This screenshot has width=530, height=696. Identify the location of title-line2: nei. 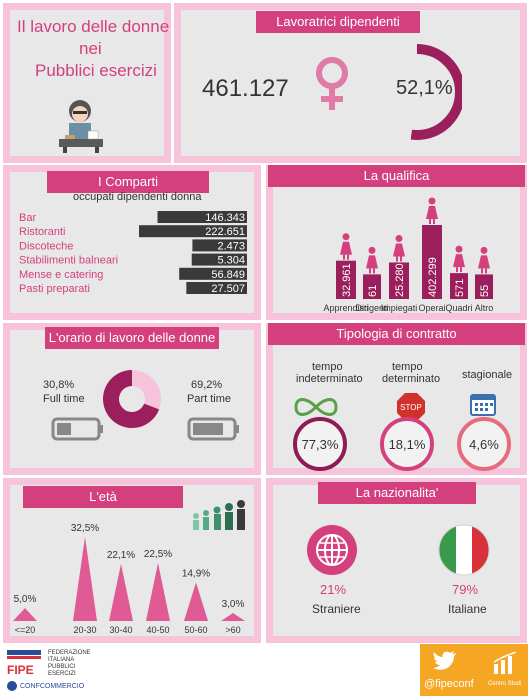
(90, 48).